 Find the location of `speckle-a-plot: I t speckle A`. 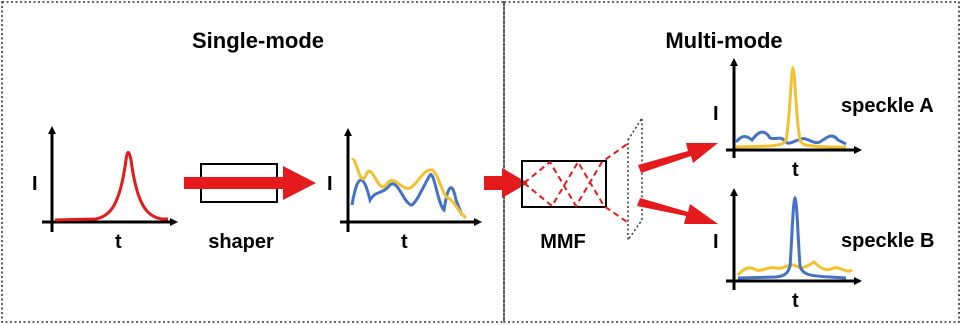

speckle-a-plot: I t speckle A is located at coordinates (823, 119).